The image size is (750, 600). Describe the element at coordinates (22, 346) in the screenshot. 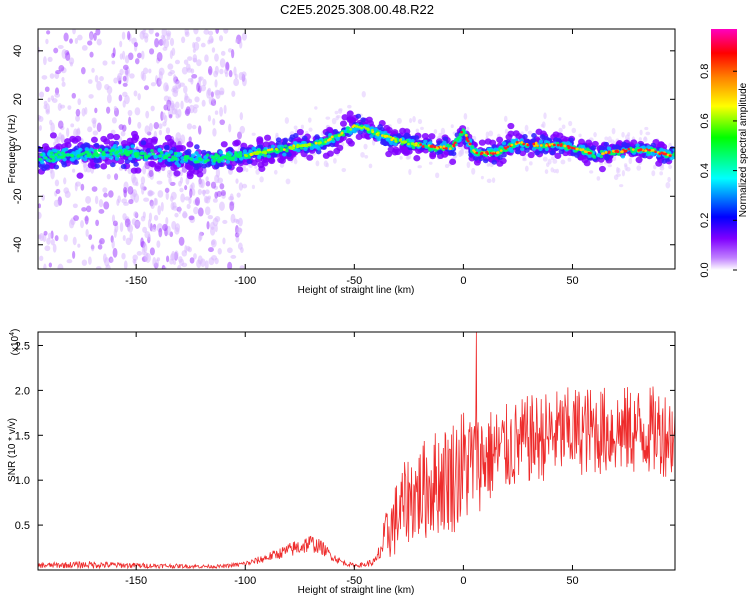

I see `snr-y-tick-label: 2.5` at that location.